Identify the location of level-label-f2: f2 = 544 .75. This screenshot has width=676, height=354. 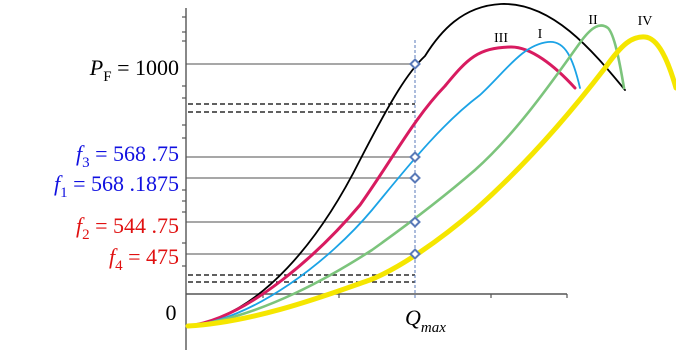
(127, 228).